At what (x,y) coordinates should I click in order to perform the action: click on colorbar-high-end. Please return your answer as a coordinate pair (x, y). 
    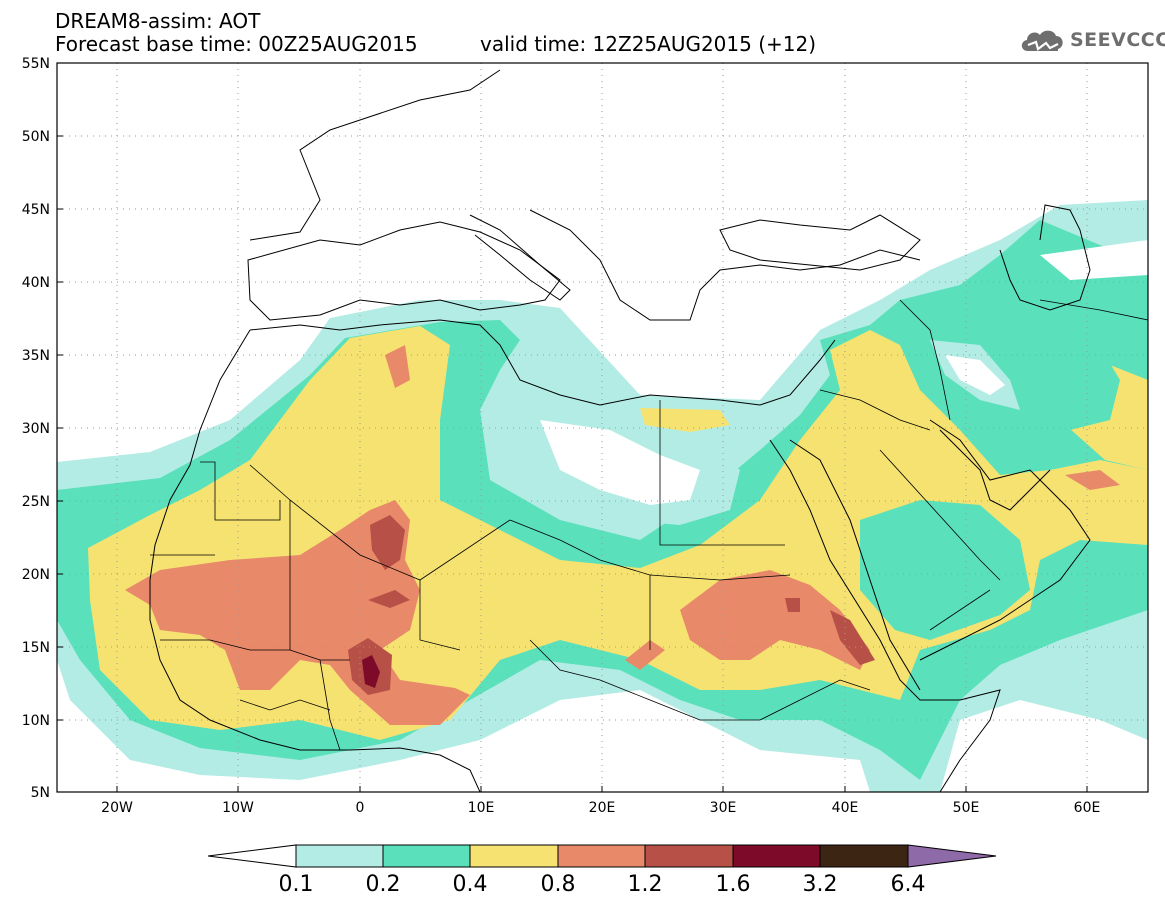
    Looking at the image, I should click on (952, 856).